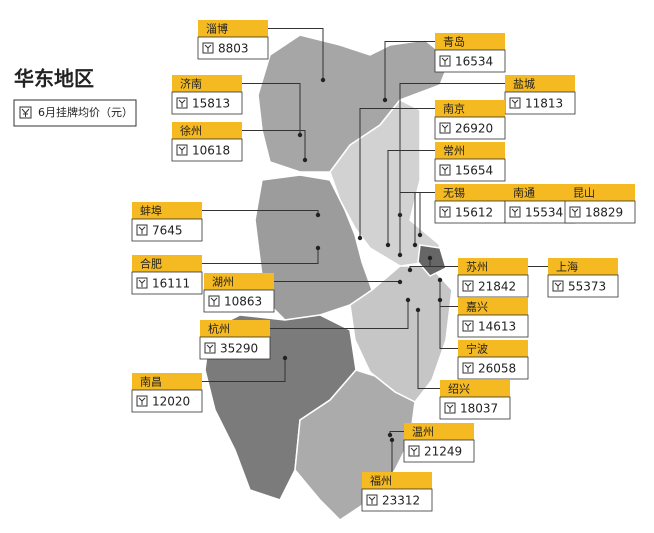 The width and height of the screenshot is (654, 533). Describe the element at coordinates (454, 151) in the screenshot. I see `city-name: 常州` at that location.